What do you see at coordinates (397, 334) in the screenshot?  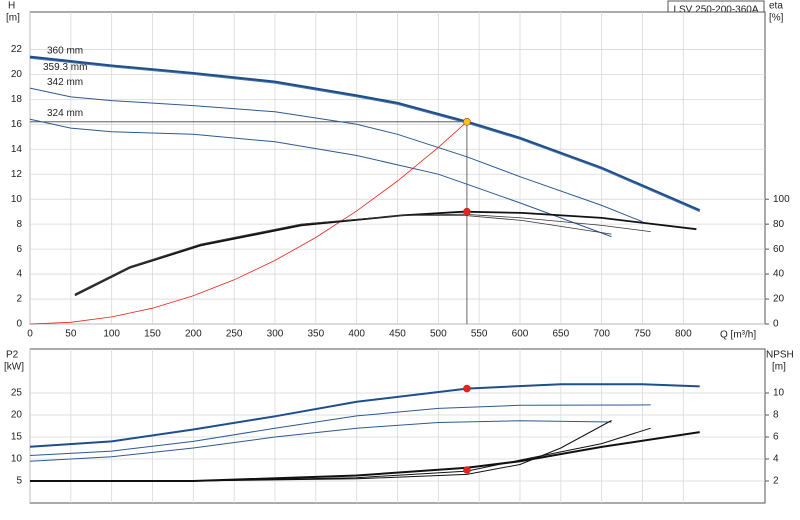 I see `x-tick-label: 450` at bounding box center [397, 334].